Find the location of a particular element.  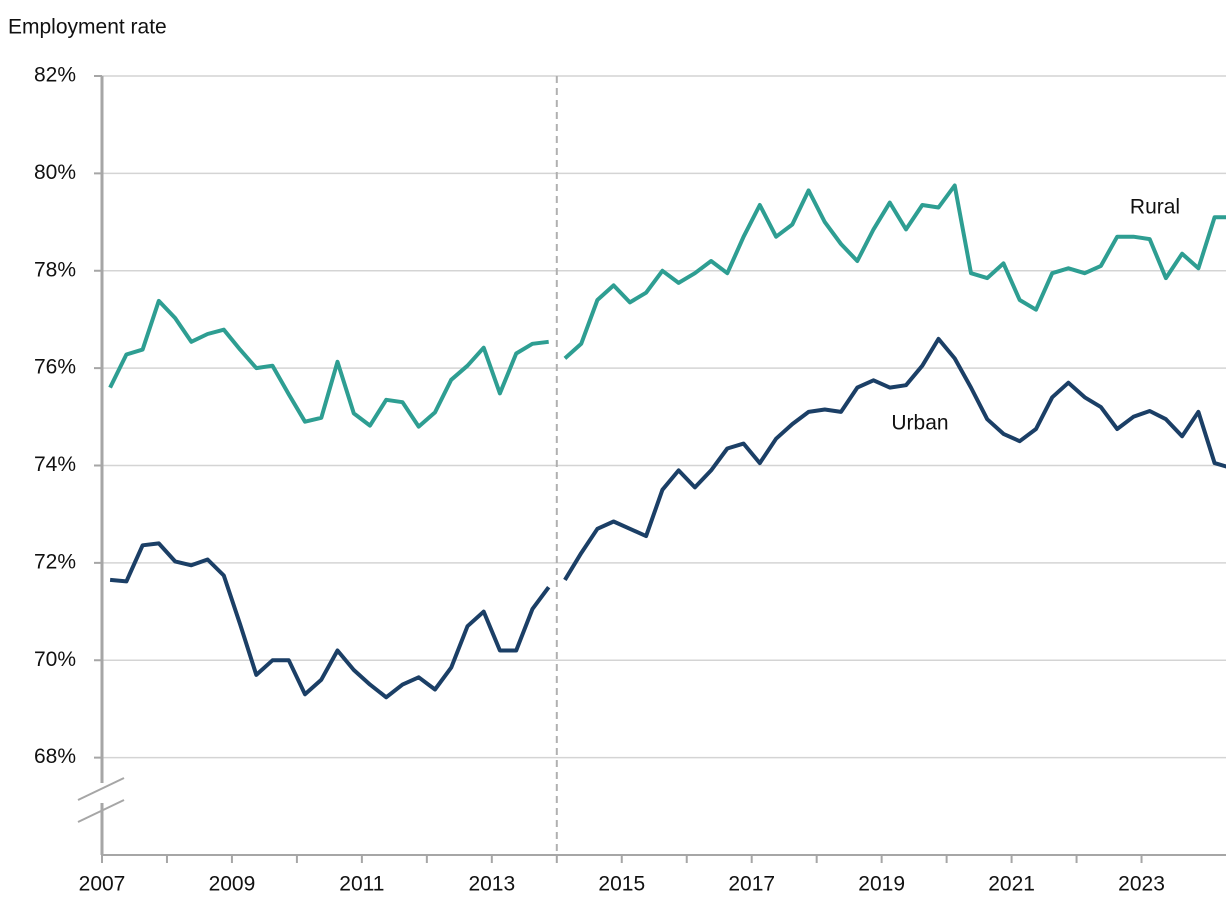

x-tick-label: 2021 is located at coordinates (1011, 884).